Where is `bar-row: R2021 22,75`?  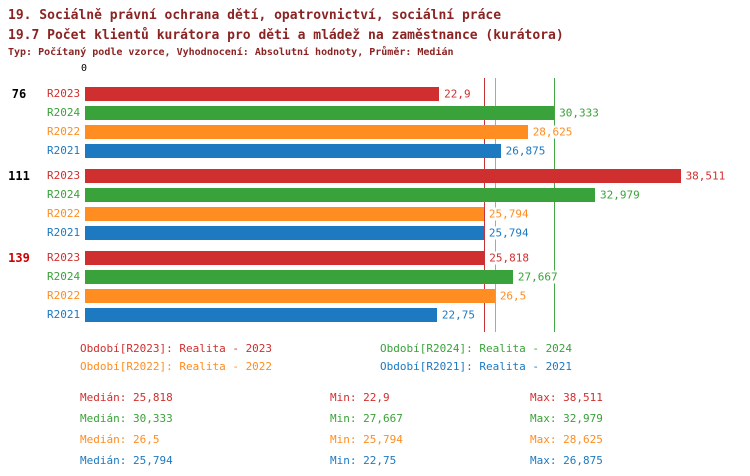
bar-row: R2021 22,75 is located at coordinates (375, 314).